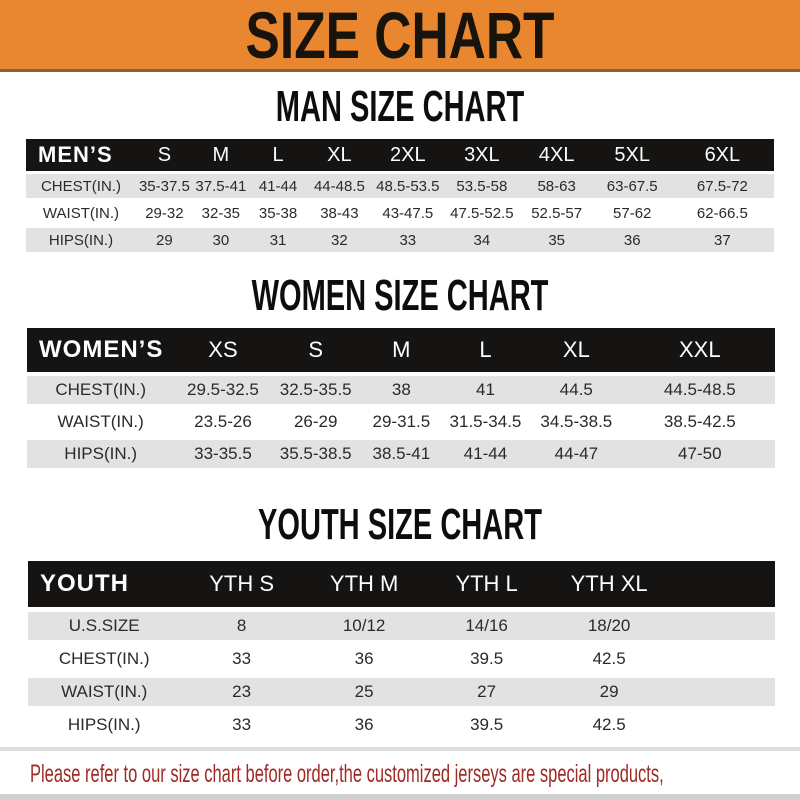  Describe the element at coordinates (278, 240) in the screenshot. I see `size-value: 31` at that location.